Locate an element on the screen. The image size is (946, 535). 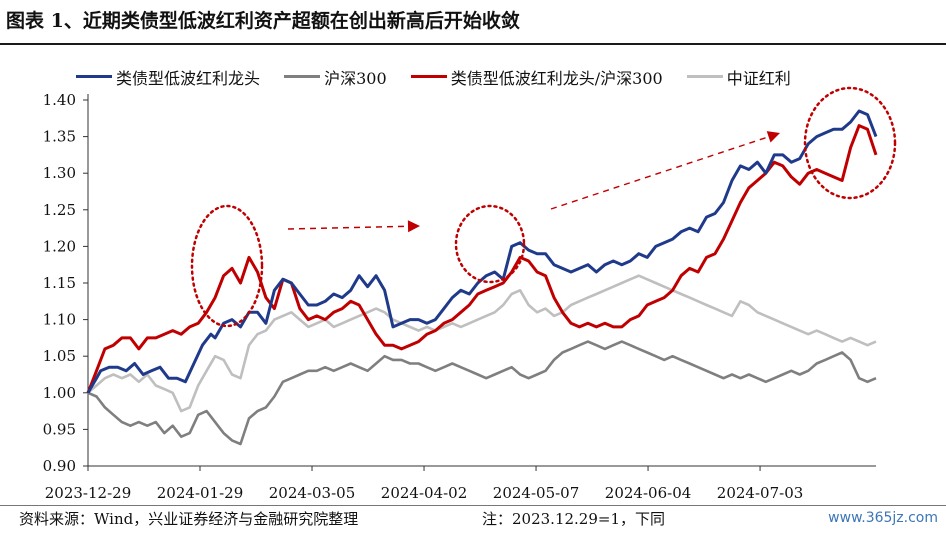
y-tick-label: 1.35 is located at coordinates (59, 137).